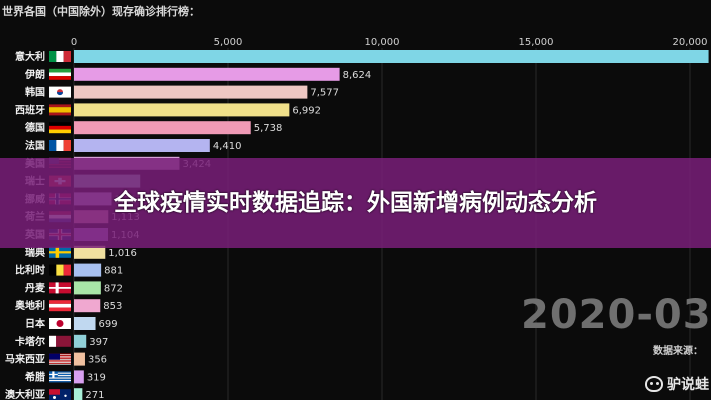 The width and height of the screenshot is (711, 400). Describe the element at coordinates (98, 342) in the screenshot. I see `value-label: 397` at that location.